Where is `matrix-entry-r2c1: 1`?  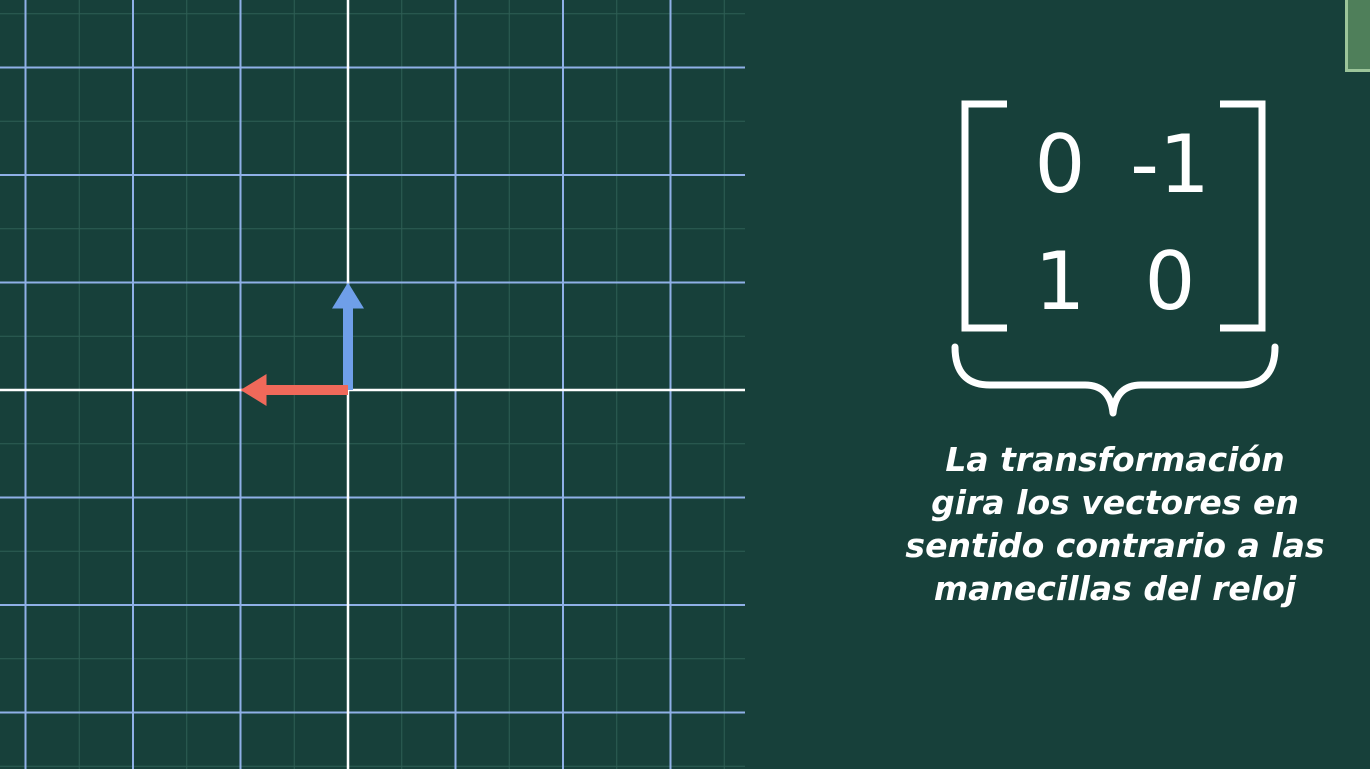
matrix-entry-r2c1: 1 is located at coordinates (1060, 281).